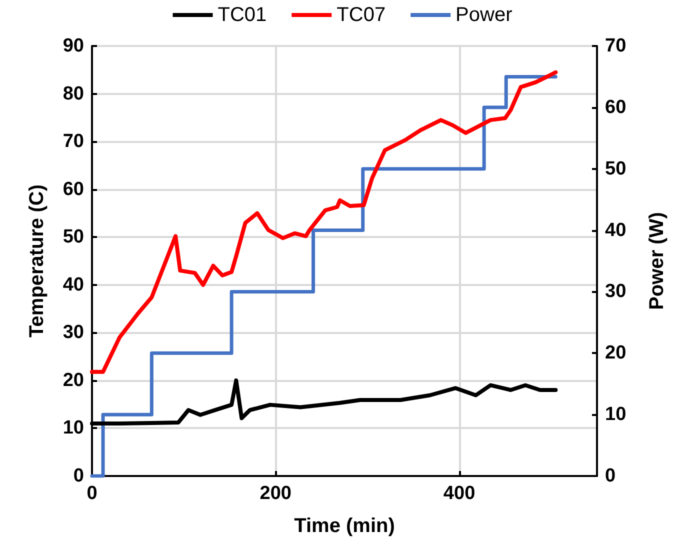  I want to click on y2-tick-label: 20, so click(615, 353).